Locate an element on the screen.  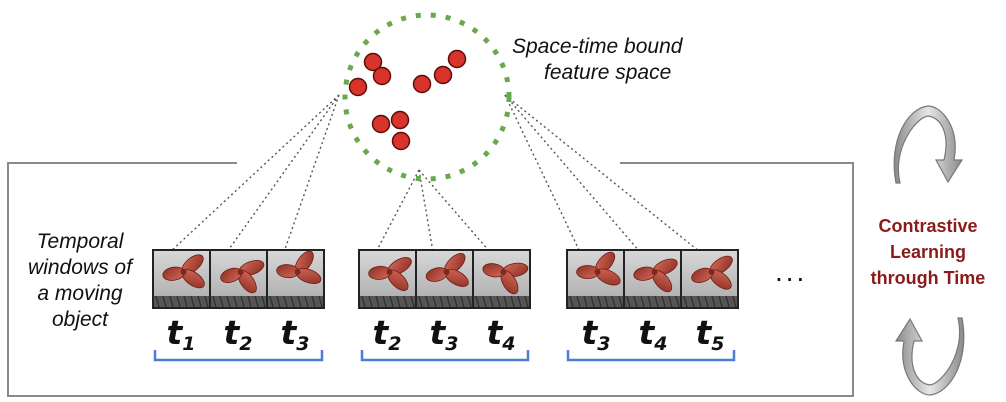
window-brackets is located at coordinates (444, 356).